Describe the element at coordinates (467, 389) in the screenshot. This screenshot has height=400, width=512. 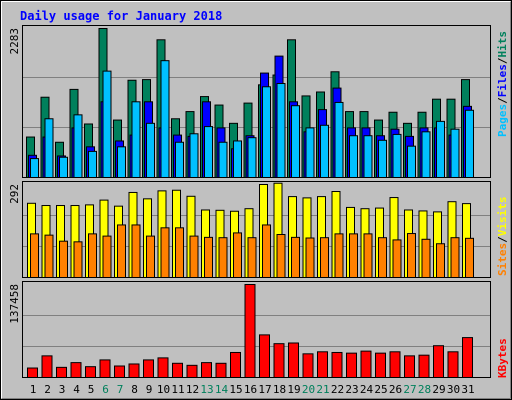
I see `x-tick-label: 31` at that location.